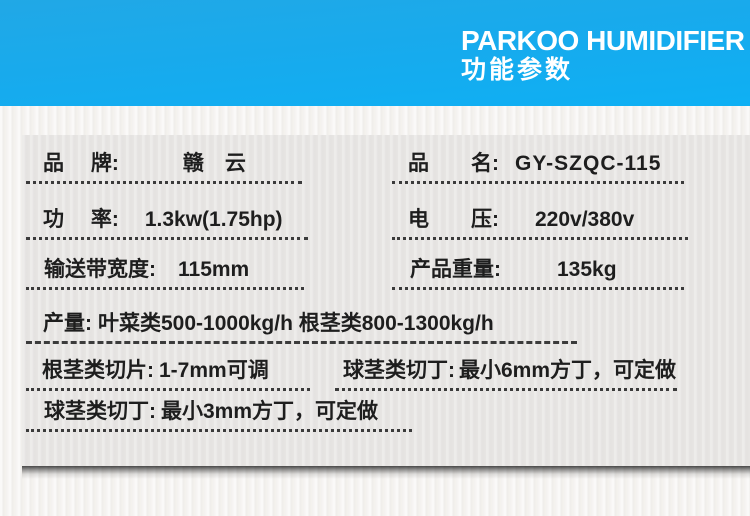 The height and width of the screenshot is (516, 750). I want to click on subtitle: 功能参数, so click(517, 70).